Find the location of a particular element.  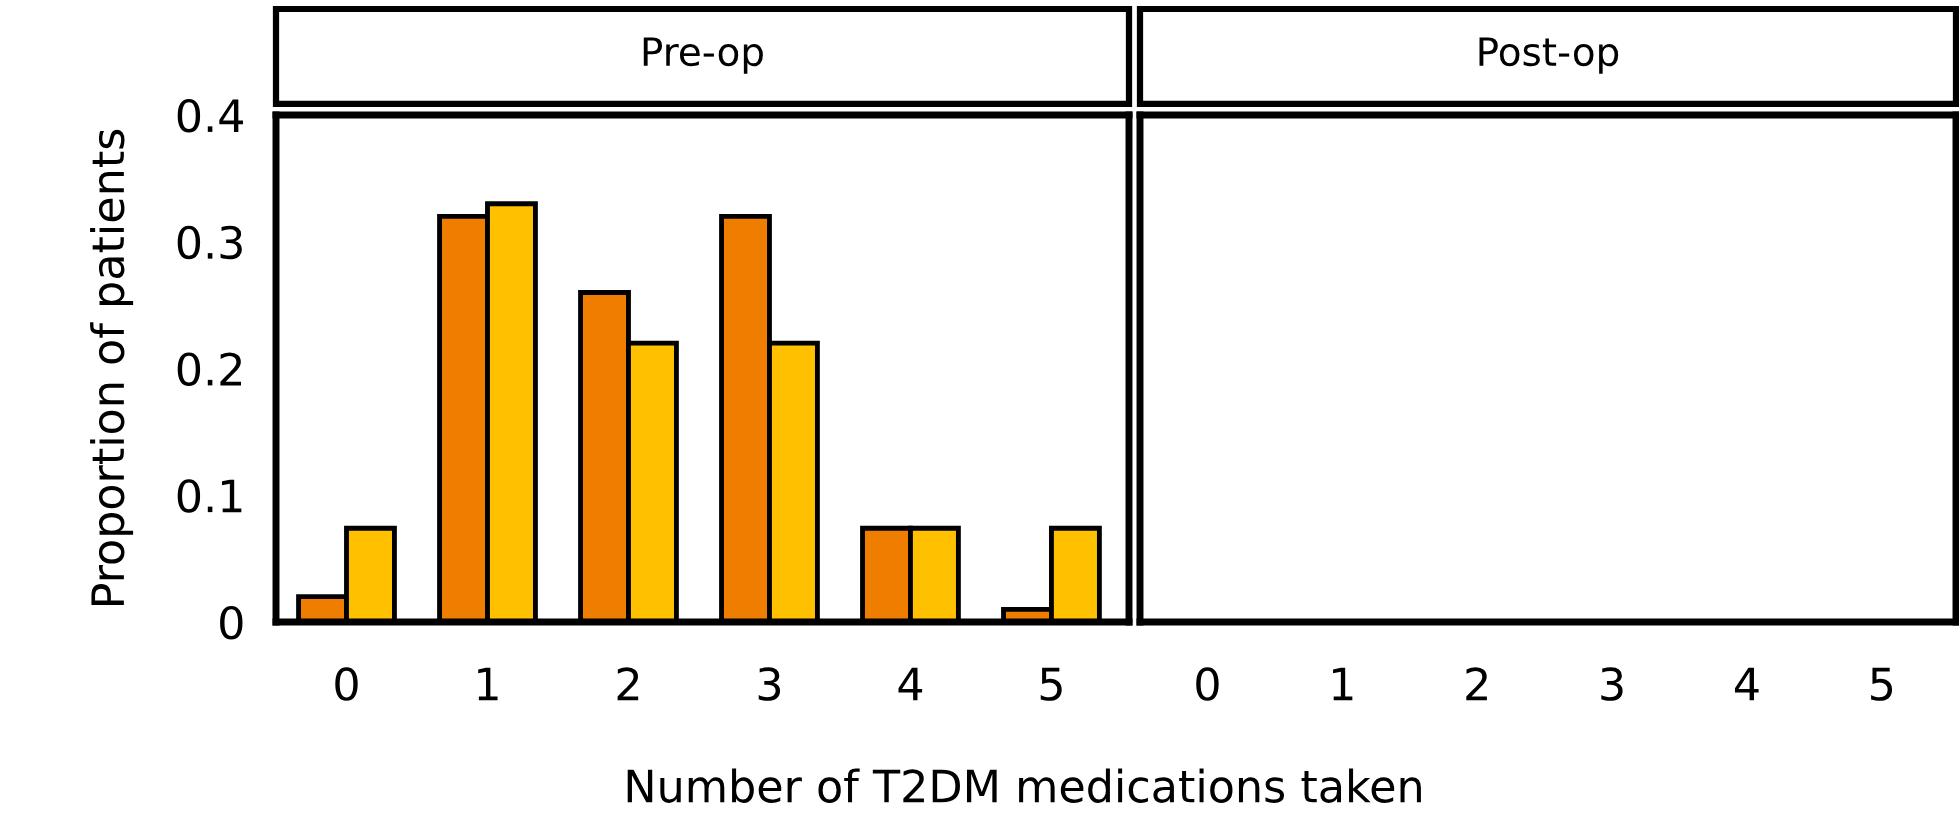

chart-title: Pre-op is located at coordinates (703, 55).